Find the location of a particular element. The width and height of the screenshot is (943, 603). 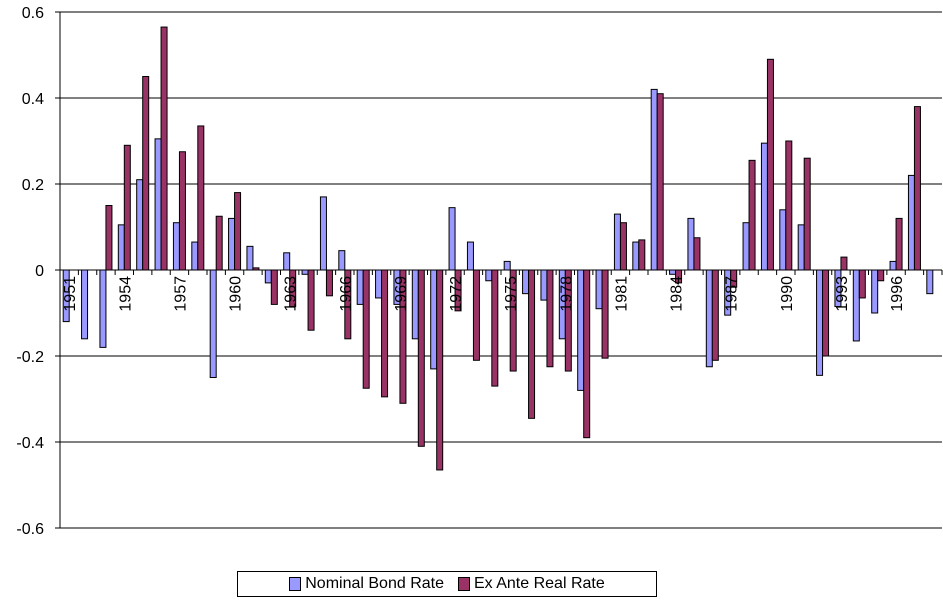

y-tick-label: 0 is located at coordinates (39, 271).